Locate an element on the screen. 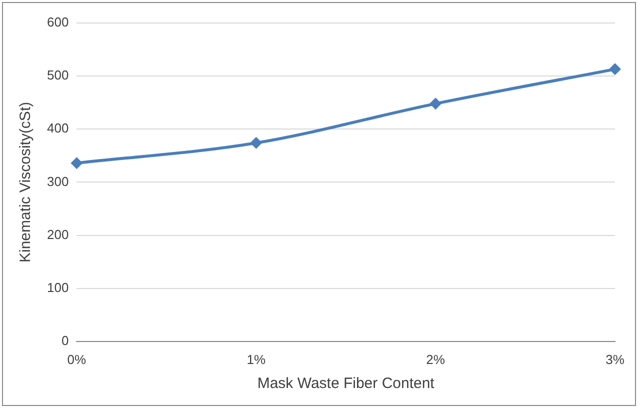 The height and width of the screenshot is (410, 641). x-axis-title: Mask Waste Fiber Content is located at coordinates (346, 383).